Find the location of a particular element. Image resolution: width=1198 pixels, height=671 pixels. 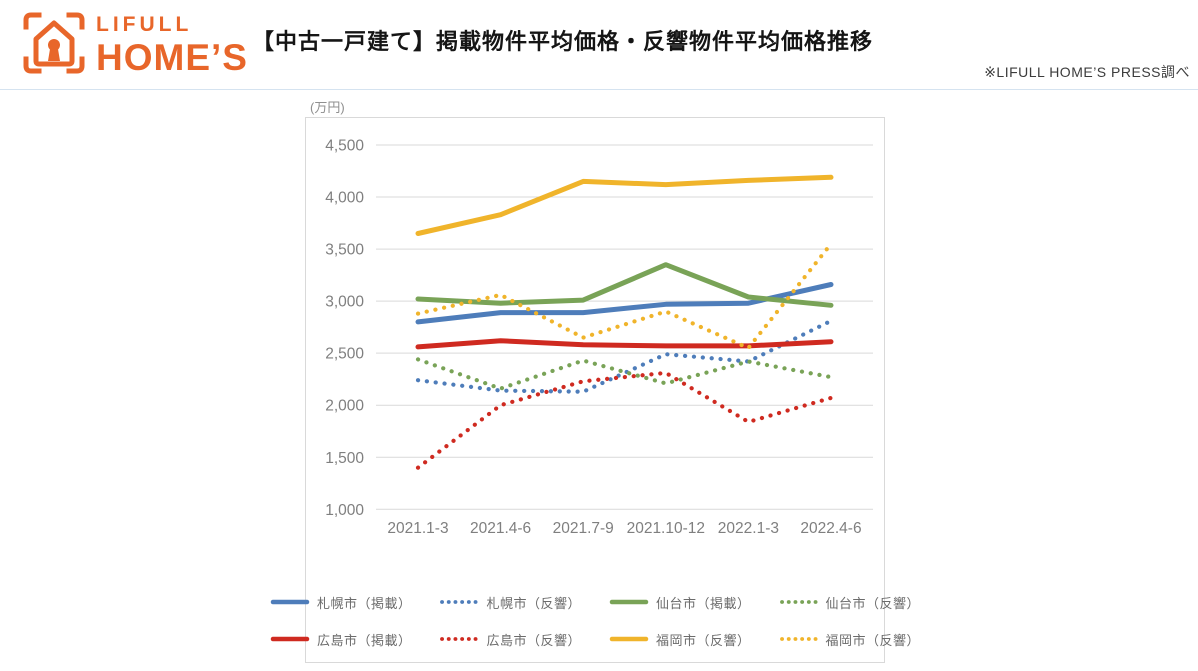

legend-label: 広島市（掲載） is located at coordinates (364, 640).